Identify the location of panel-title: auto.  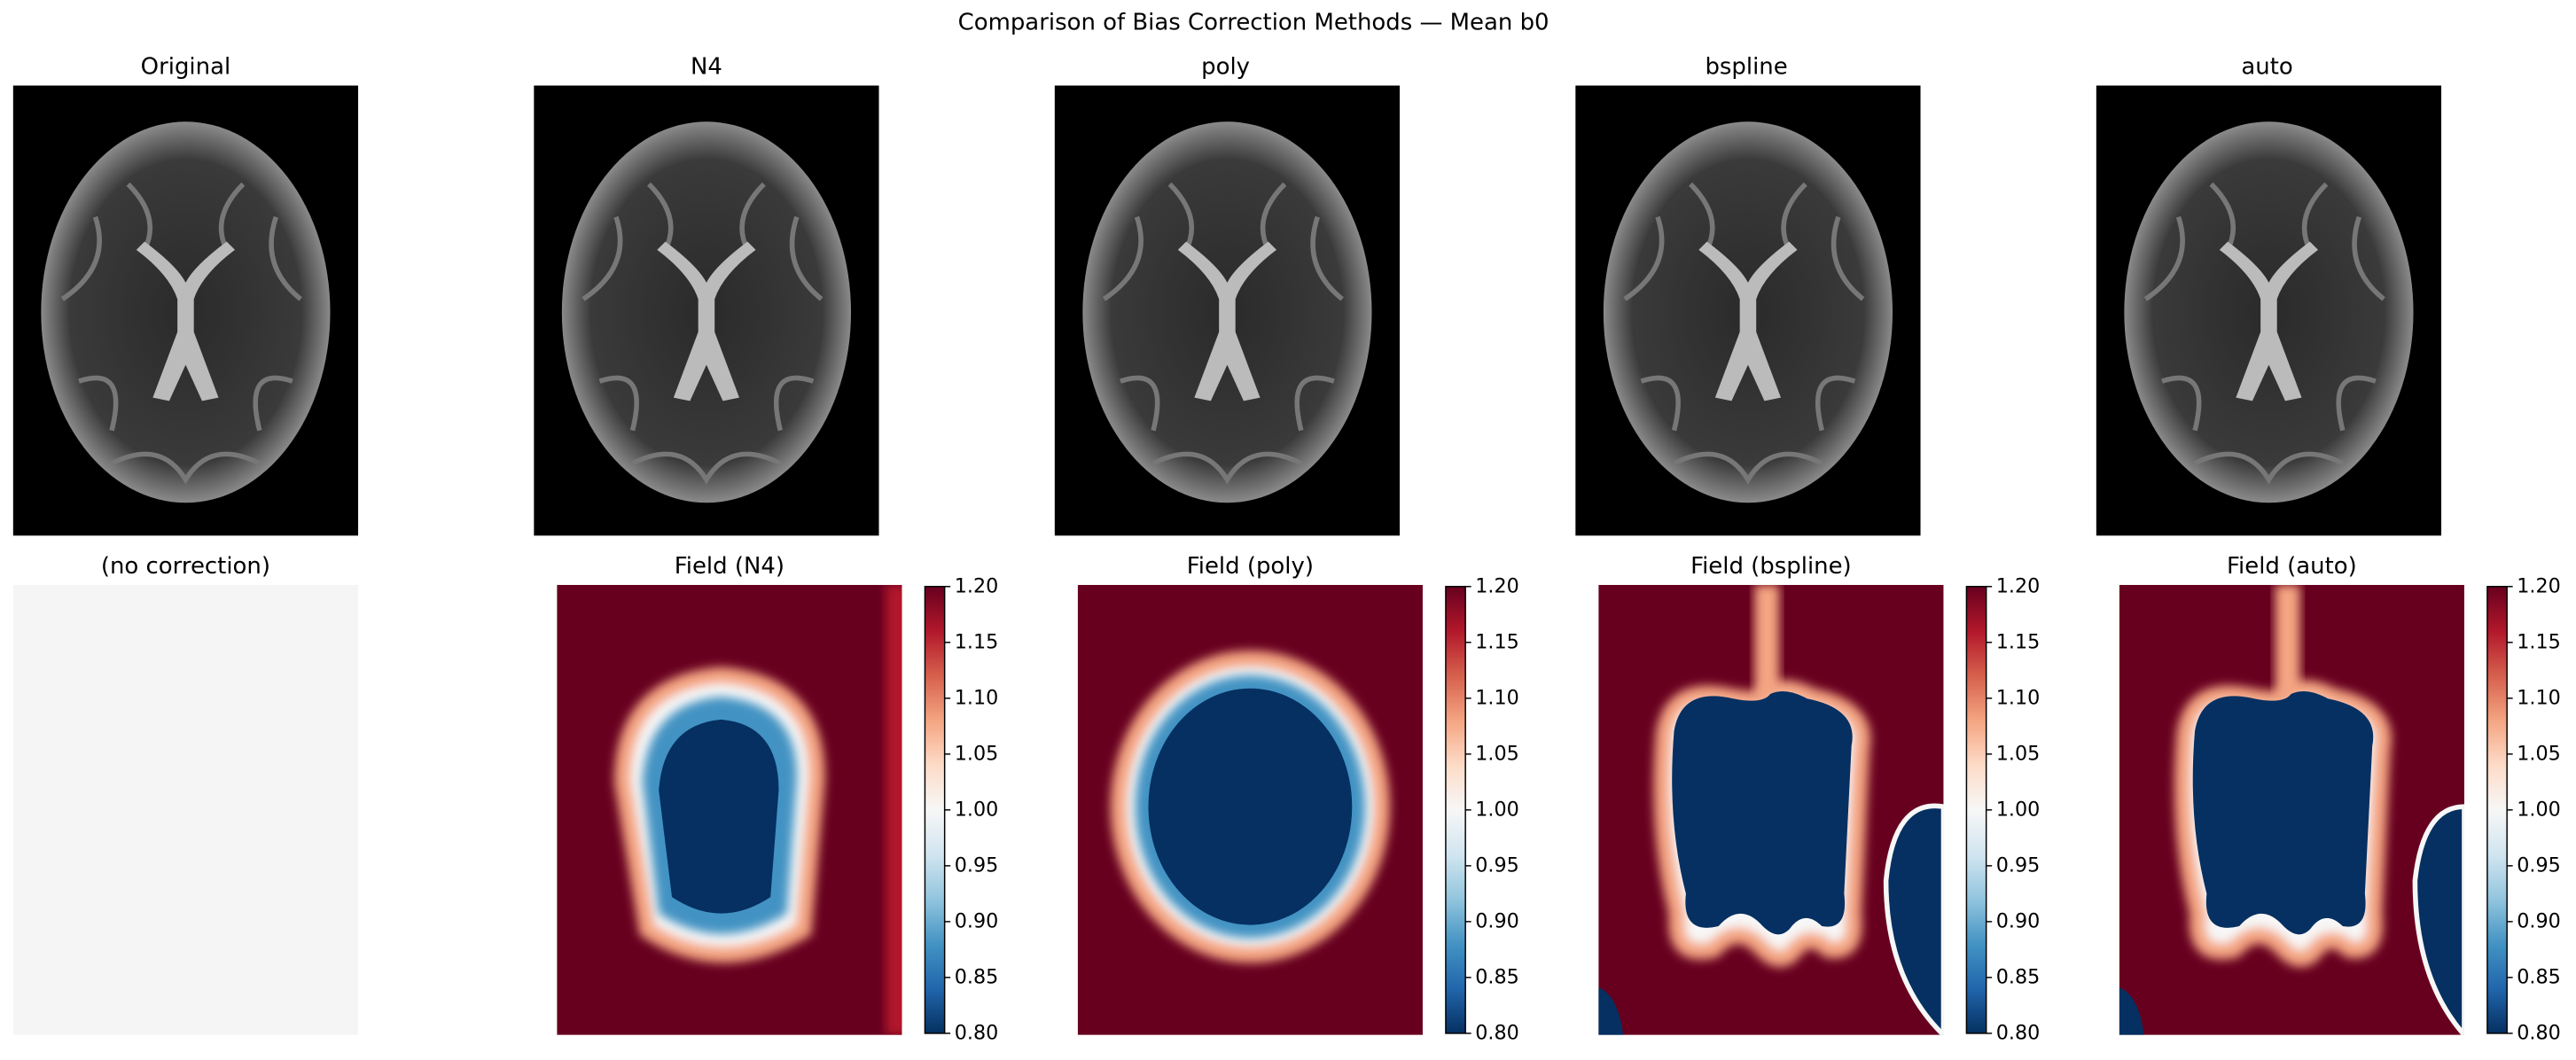
(2266, 67).